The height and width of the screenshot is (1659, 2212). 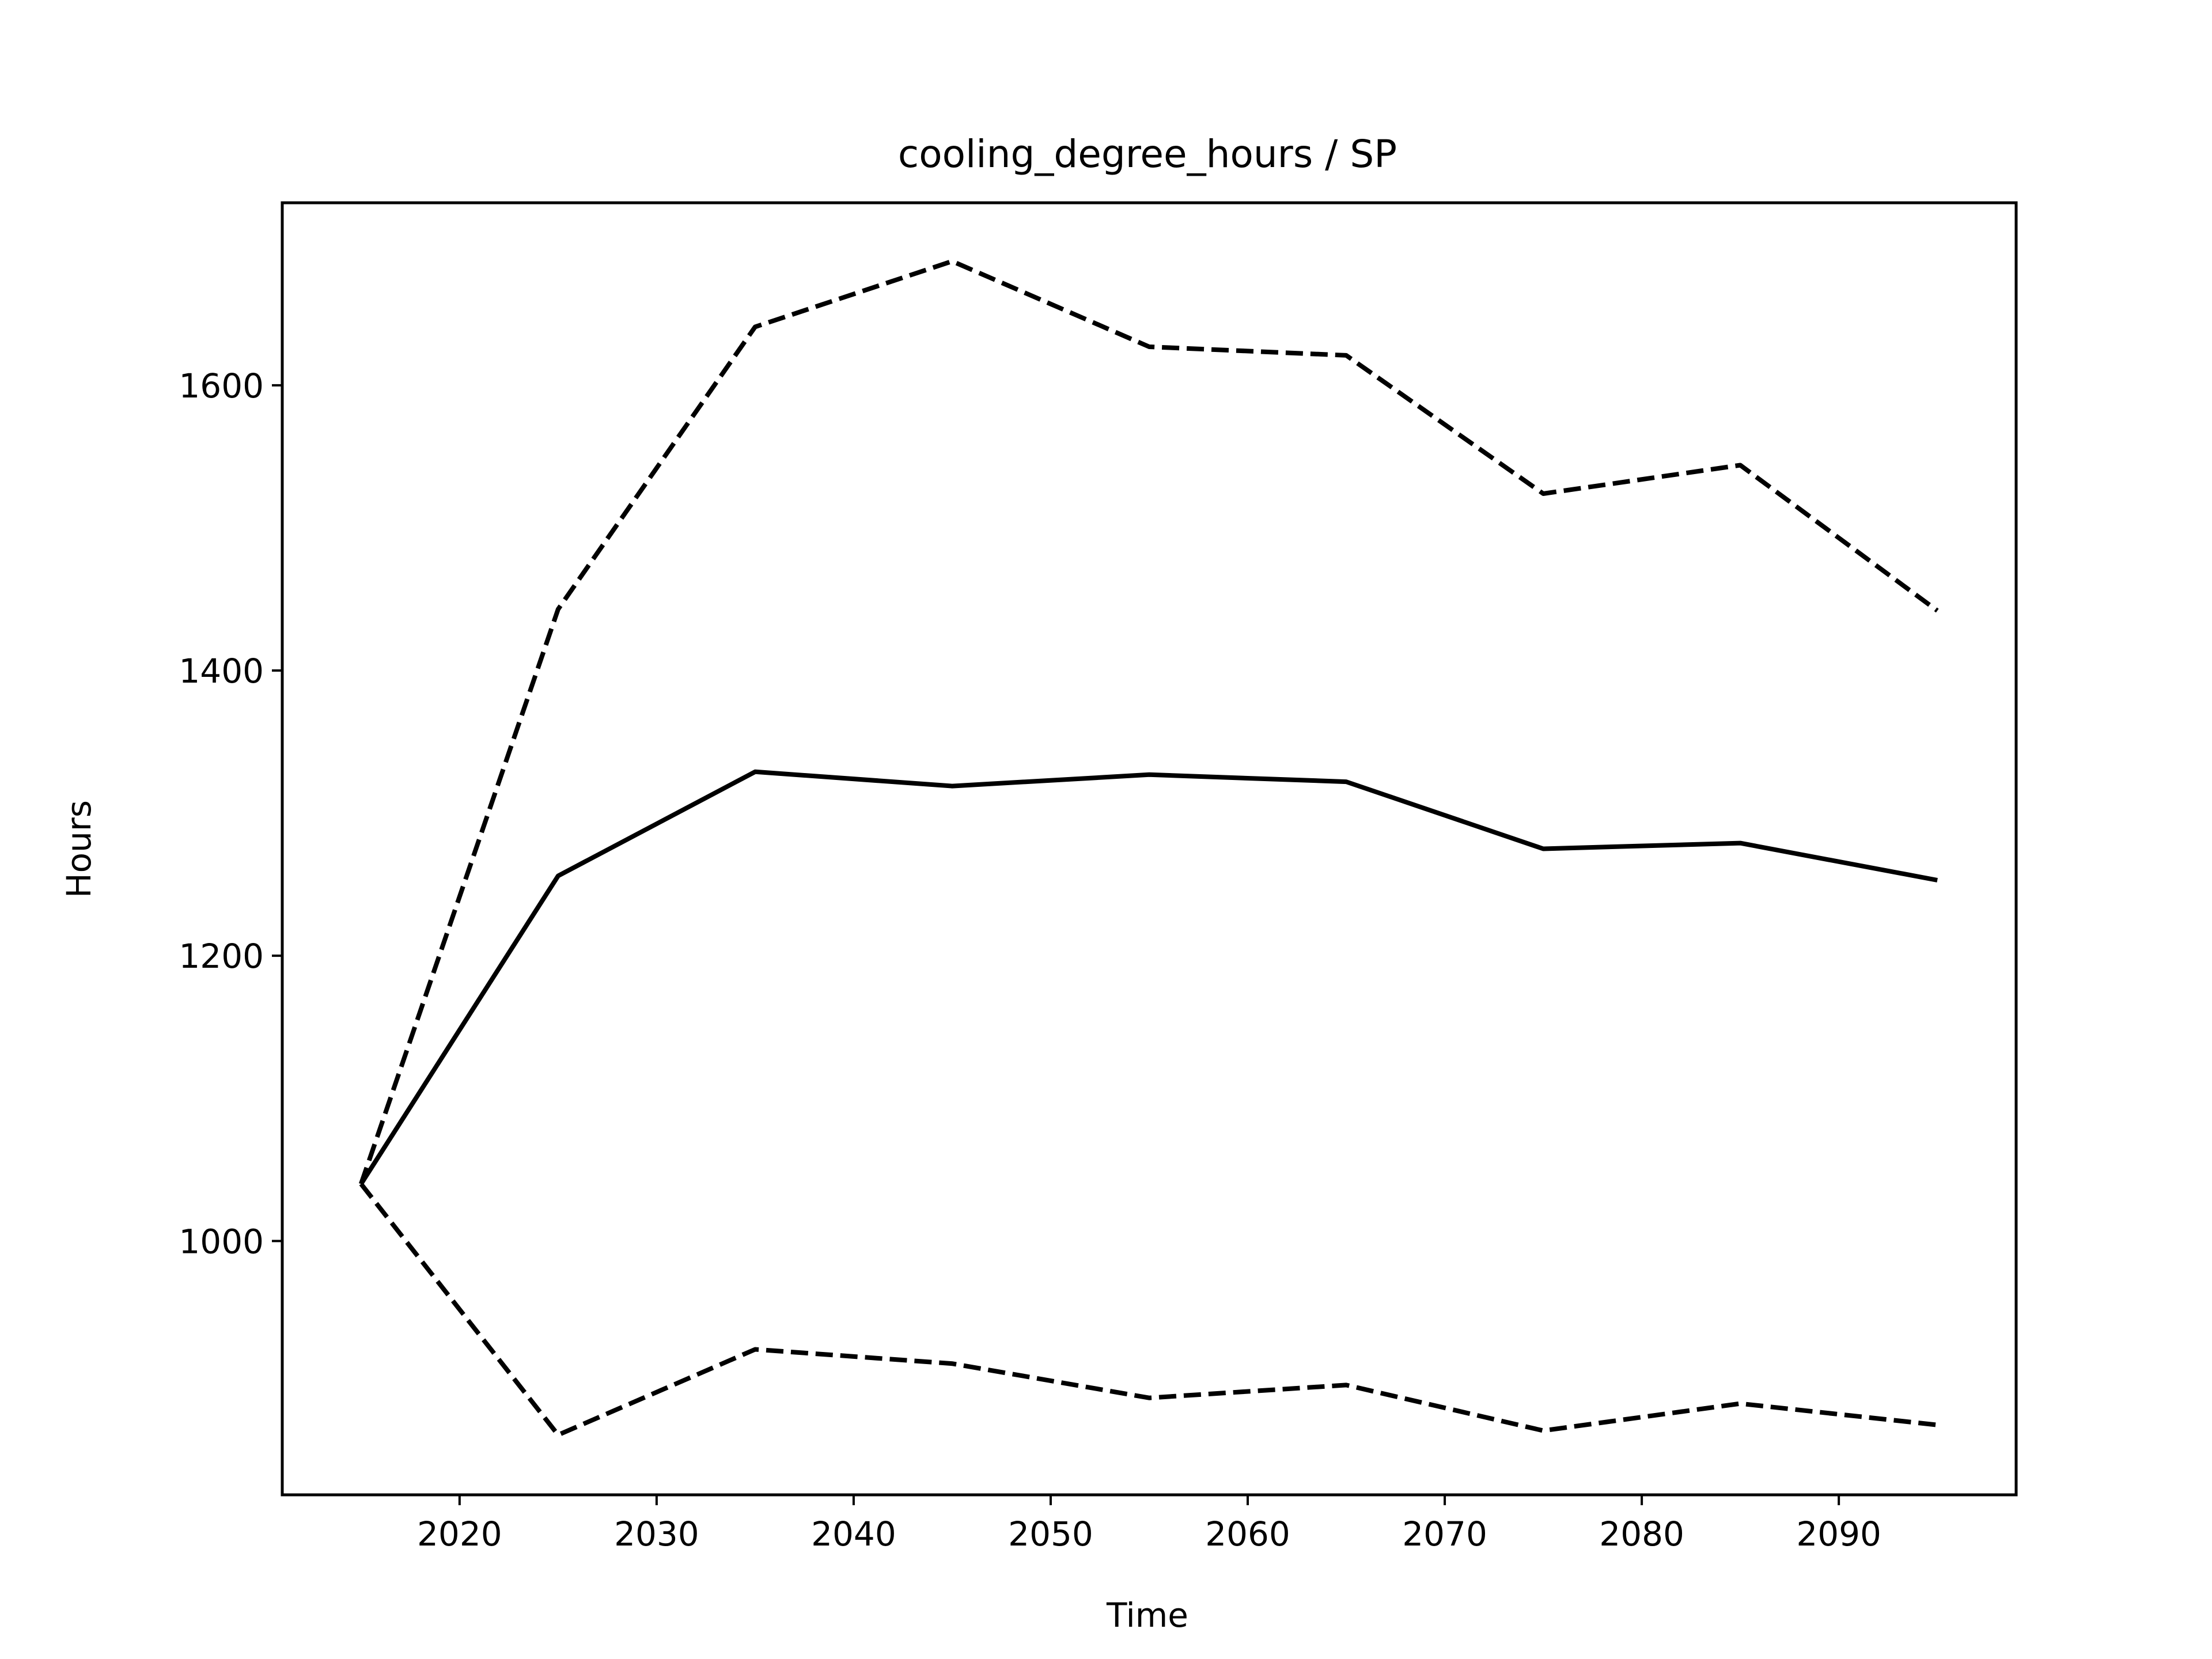 What do you see at coordinates (79, 849) in the screenshot?
I see `y-axis-label: Hours` at bounding box center [79, 849].